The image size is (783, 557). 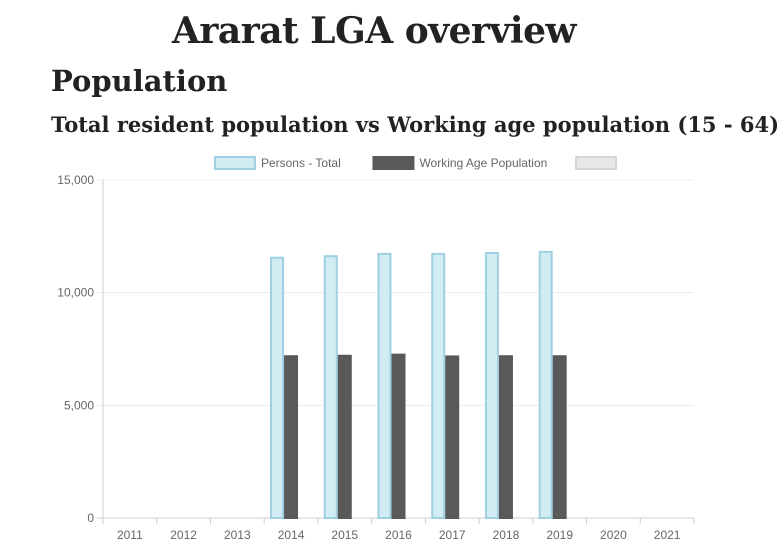 I want to click on y-tick-label: 15,000, so click(x=75, y=180).